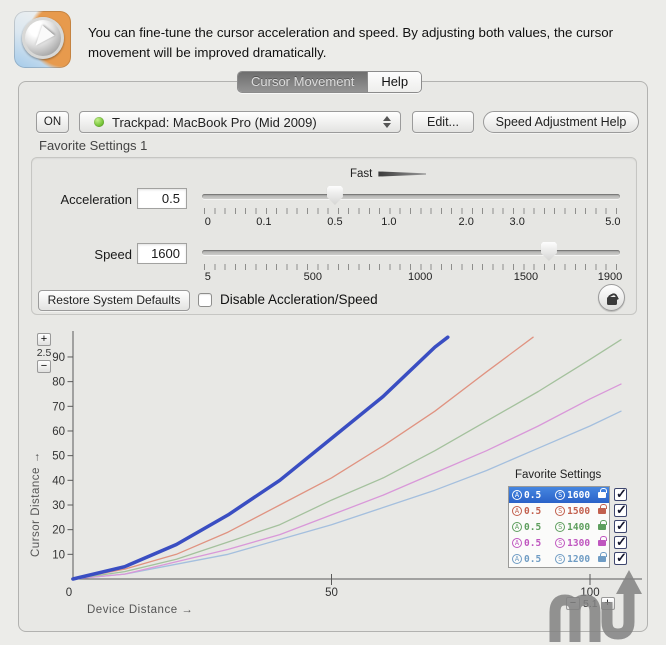  What do you see at coordinates (140, 610) in the screenshot?
I see `x-axis-title: Device Distance →` at bounding box center [140, 610].